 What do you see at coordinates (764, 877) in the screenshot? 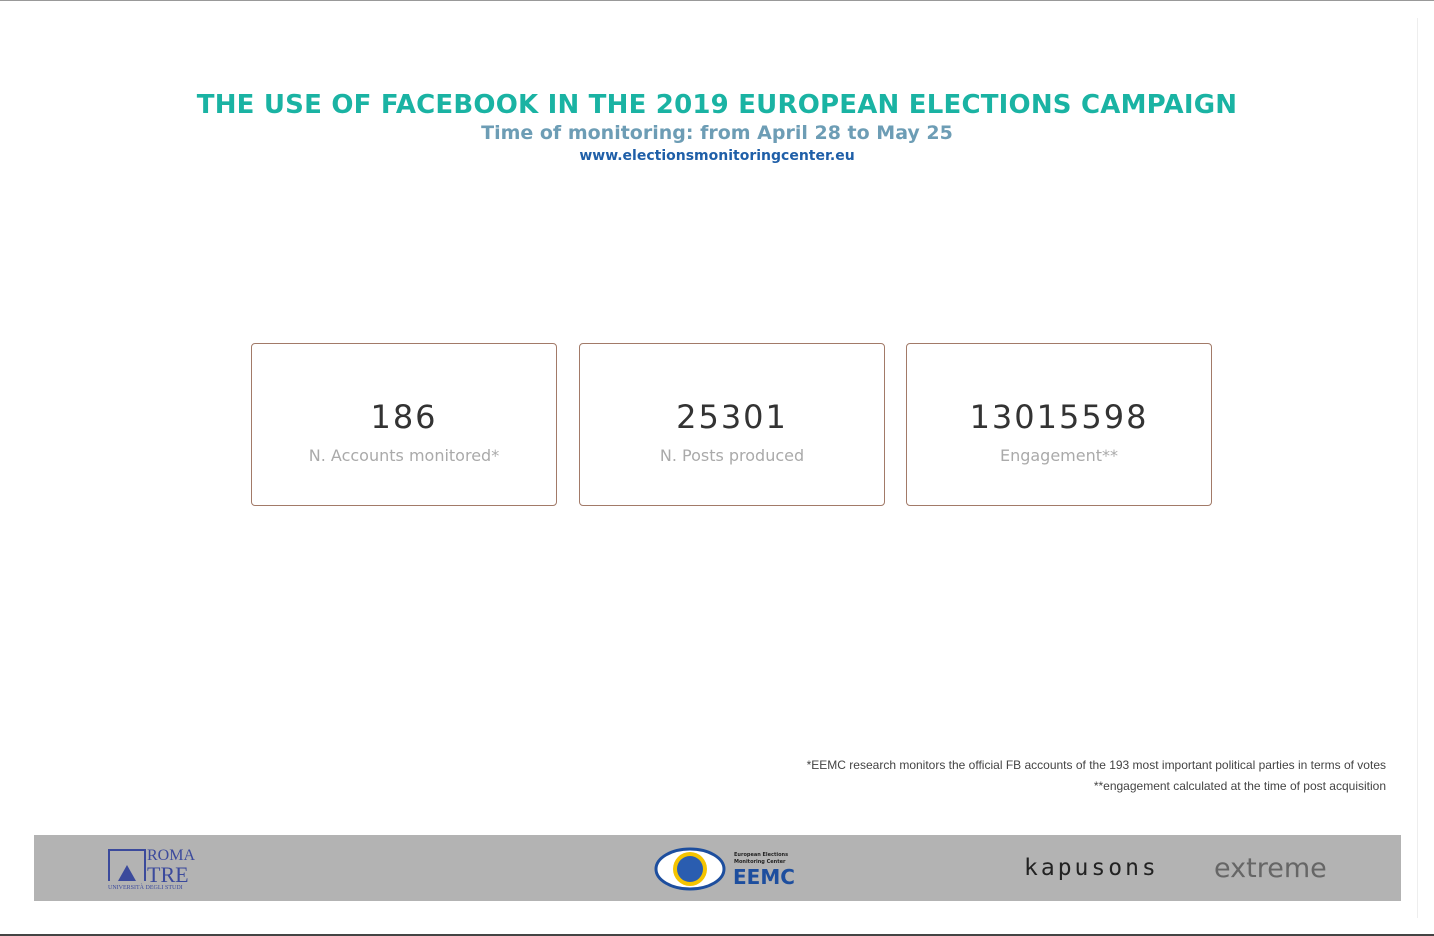
I see `logo-text: EEMC` at bounding box center [764, 877].